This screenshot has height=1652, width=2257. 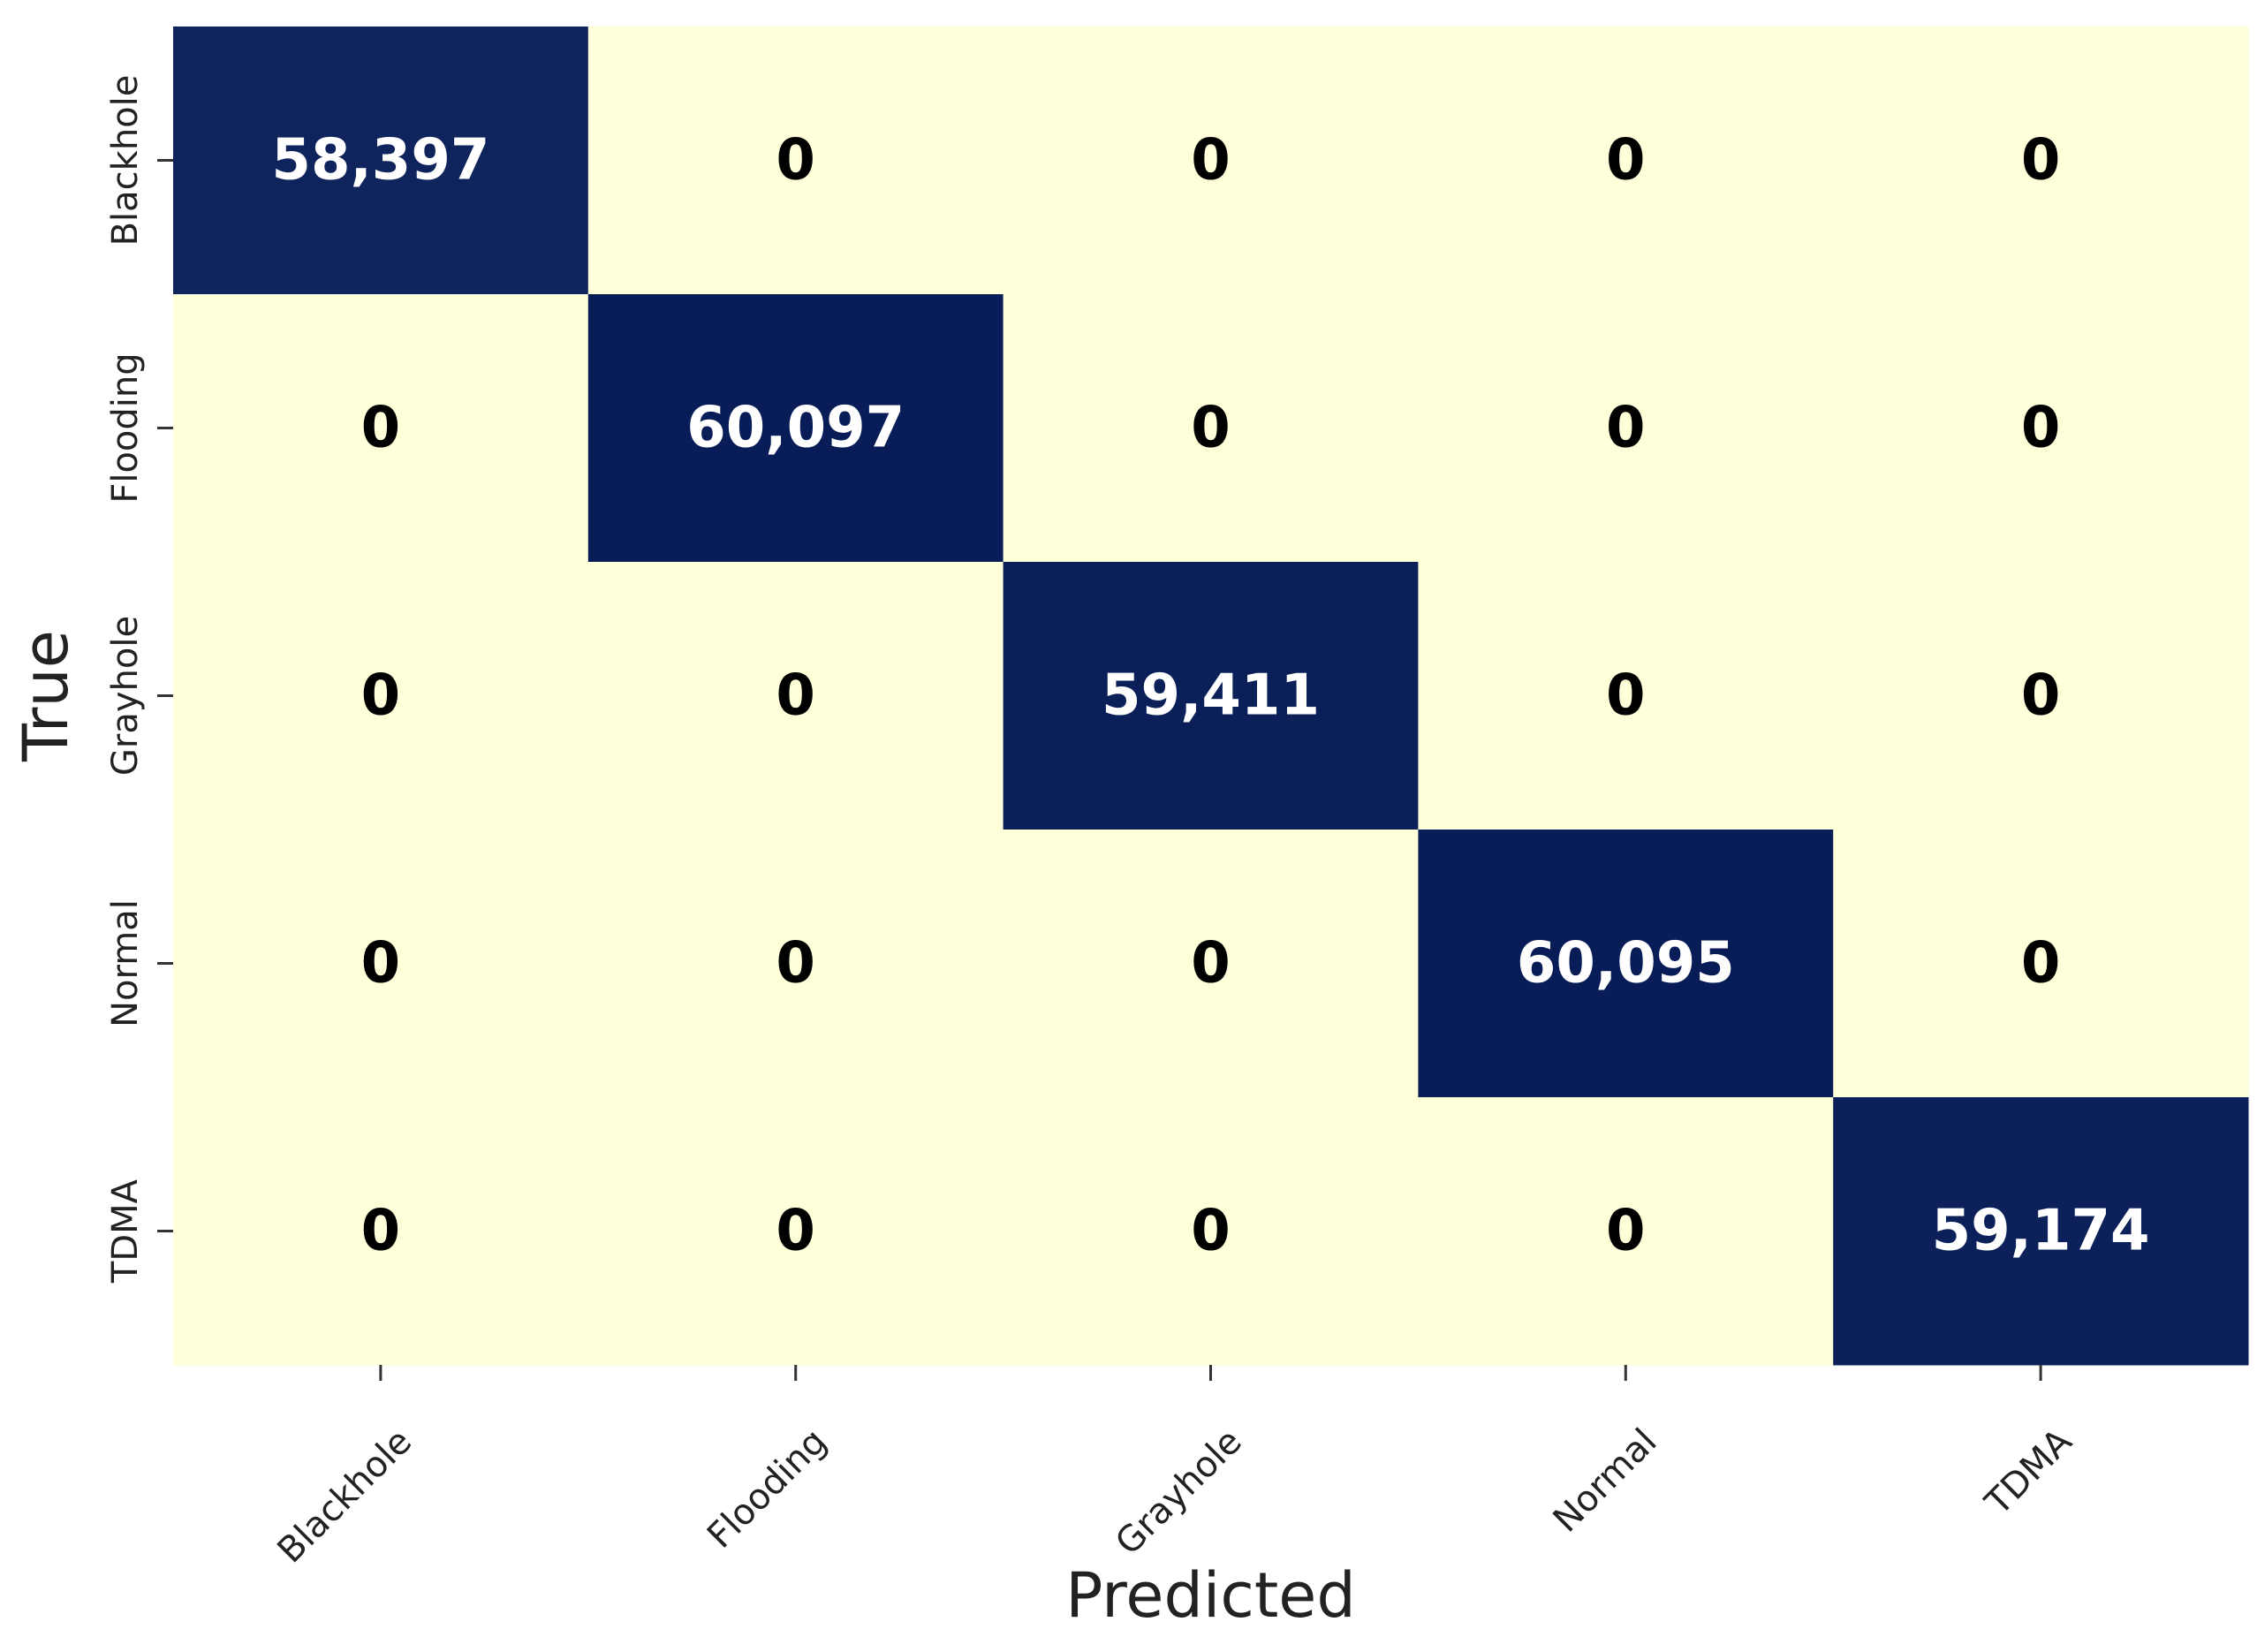 What do you see at coordinates (1179, 1492) in the screenshot?
I see `x-tick-label: Grayhole` at bounding box center [1179, 1492].